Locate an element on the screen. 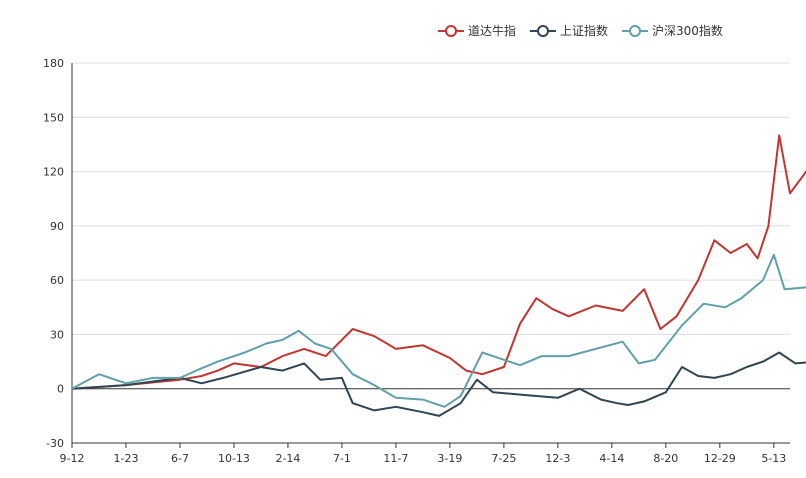 The image size is (806, 478). x-tick-label: 4-14 is located at coordinates (611, 458).